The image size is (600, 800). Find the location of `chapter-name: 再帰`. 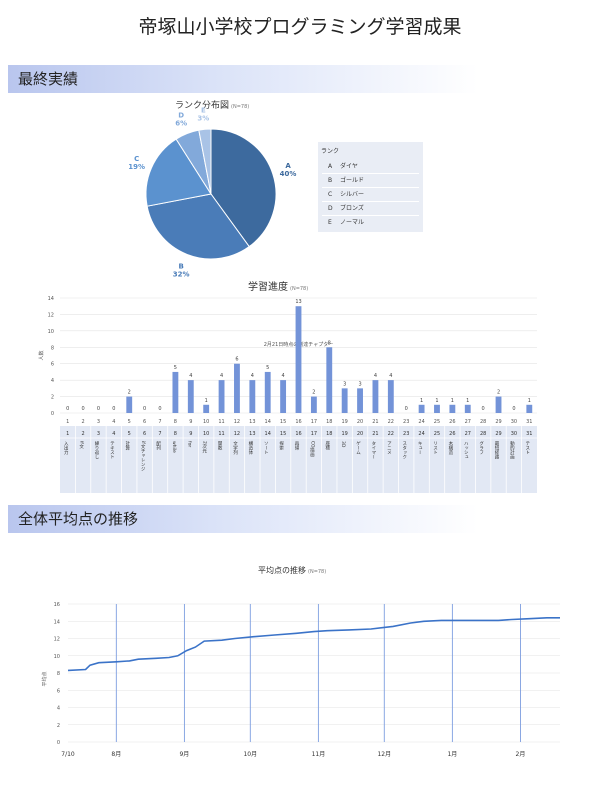

chapter-name: 再帰 is located at coordinates (296, 446).